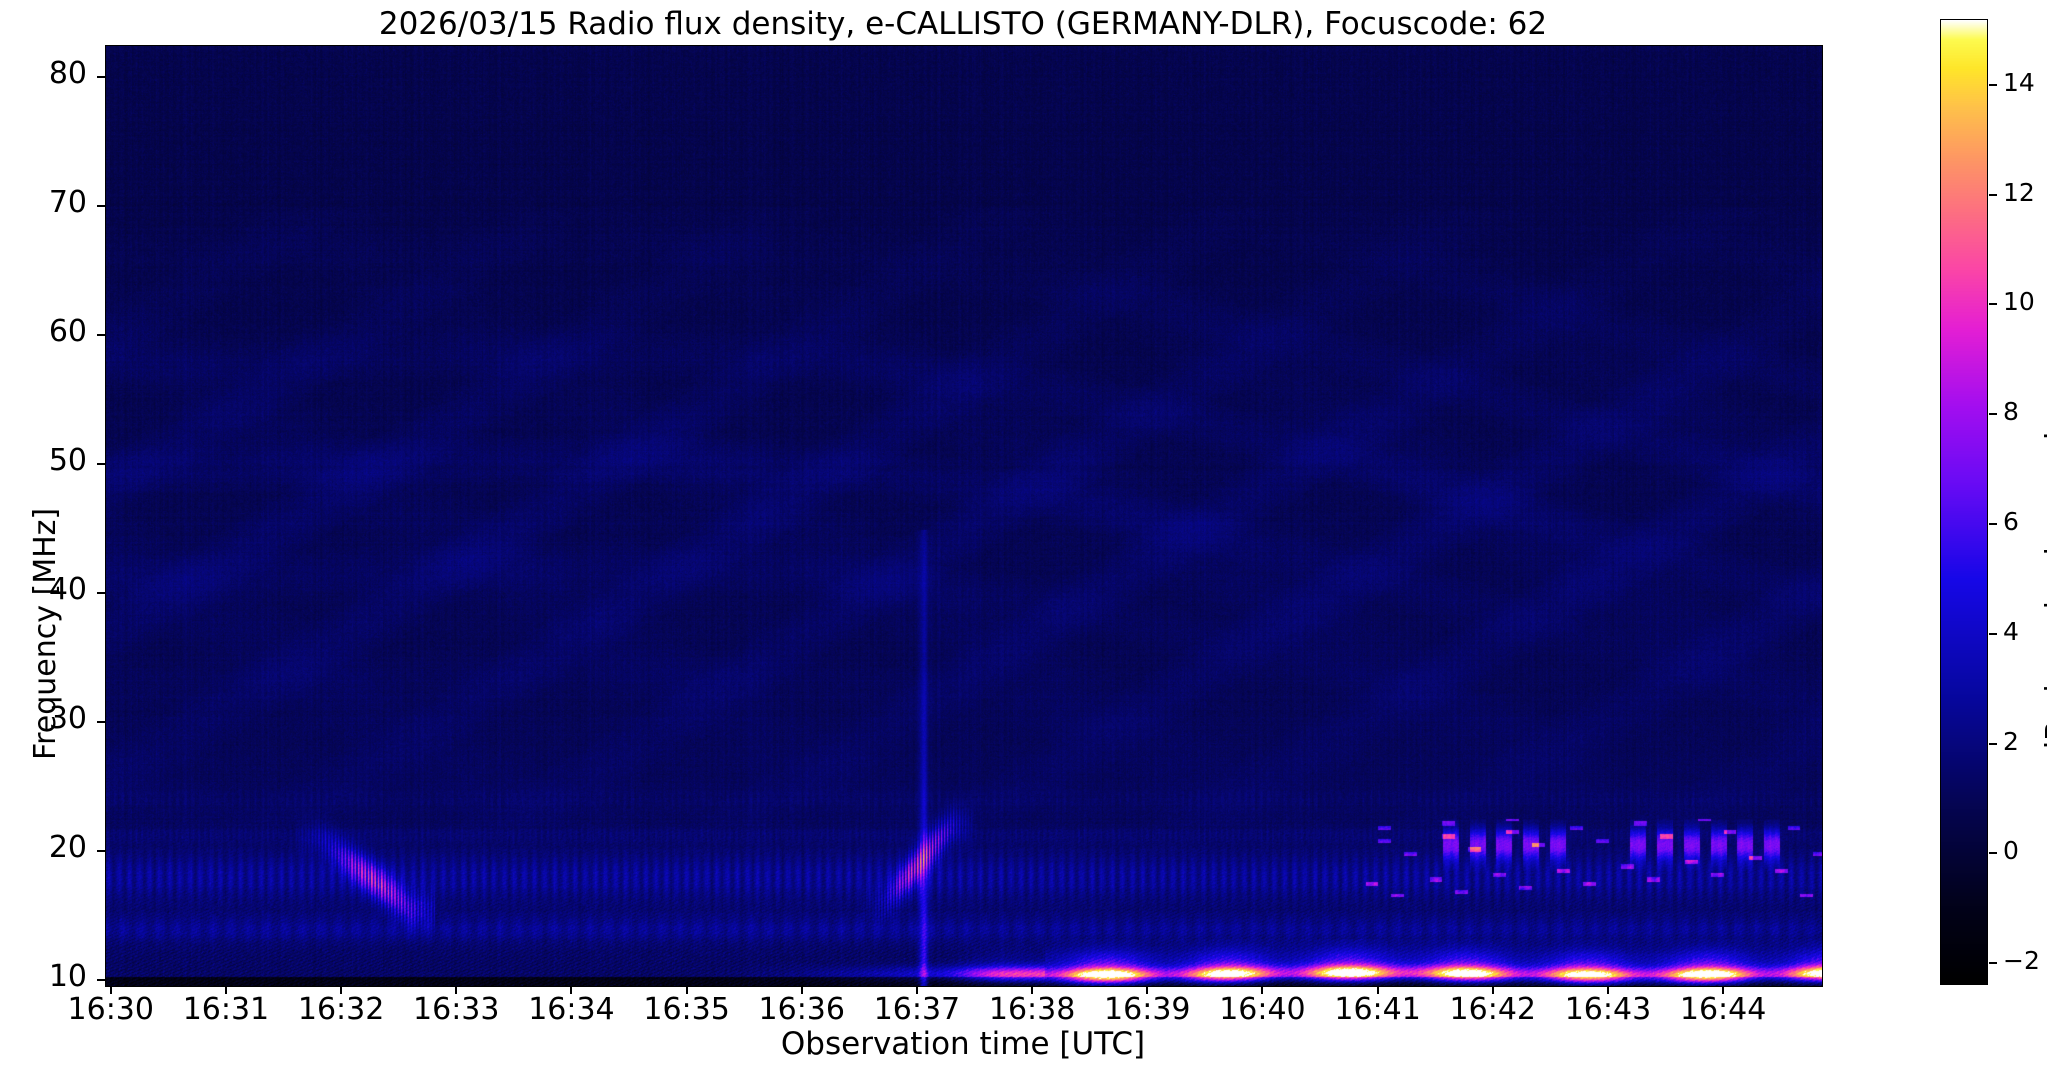  Describe the element at coordinates (110, 1009) in the screenshot. I see `x-tick-label: 16:30` at that location.